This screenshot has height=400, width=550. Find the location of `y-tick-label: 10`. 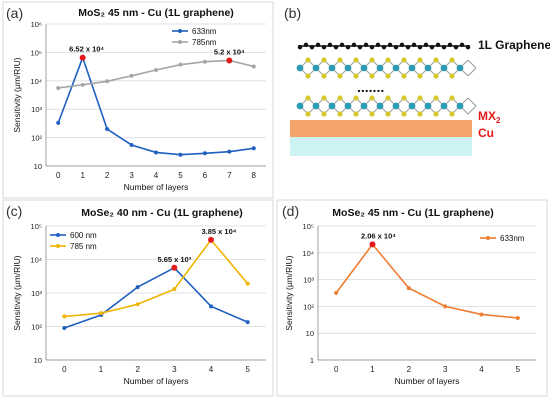

y-tick-label: 10 is located at coordinates (310, 333).